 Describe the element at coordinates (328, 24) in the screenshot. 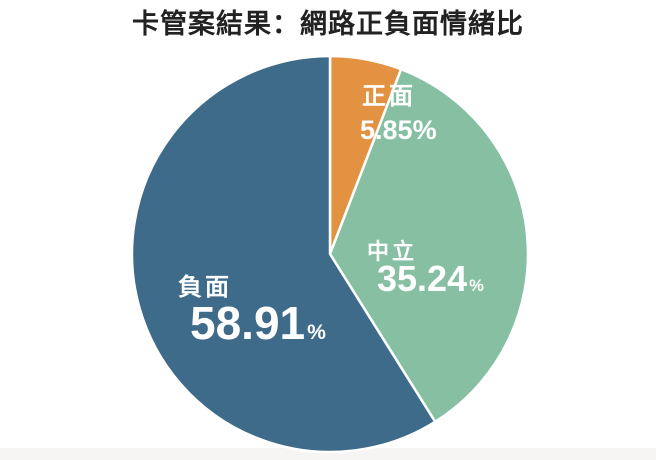

I see `chart-title: 卡管案結果：網路正負面情緒比` at that location.